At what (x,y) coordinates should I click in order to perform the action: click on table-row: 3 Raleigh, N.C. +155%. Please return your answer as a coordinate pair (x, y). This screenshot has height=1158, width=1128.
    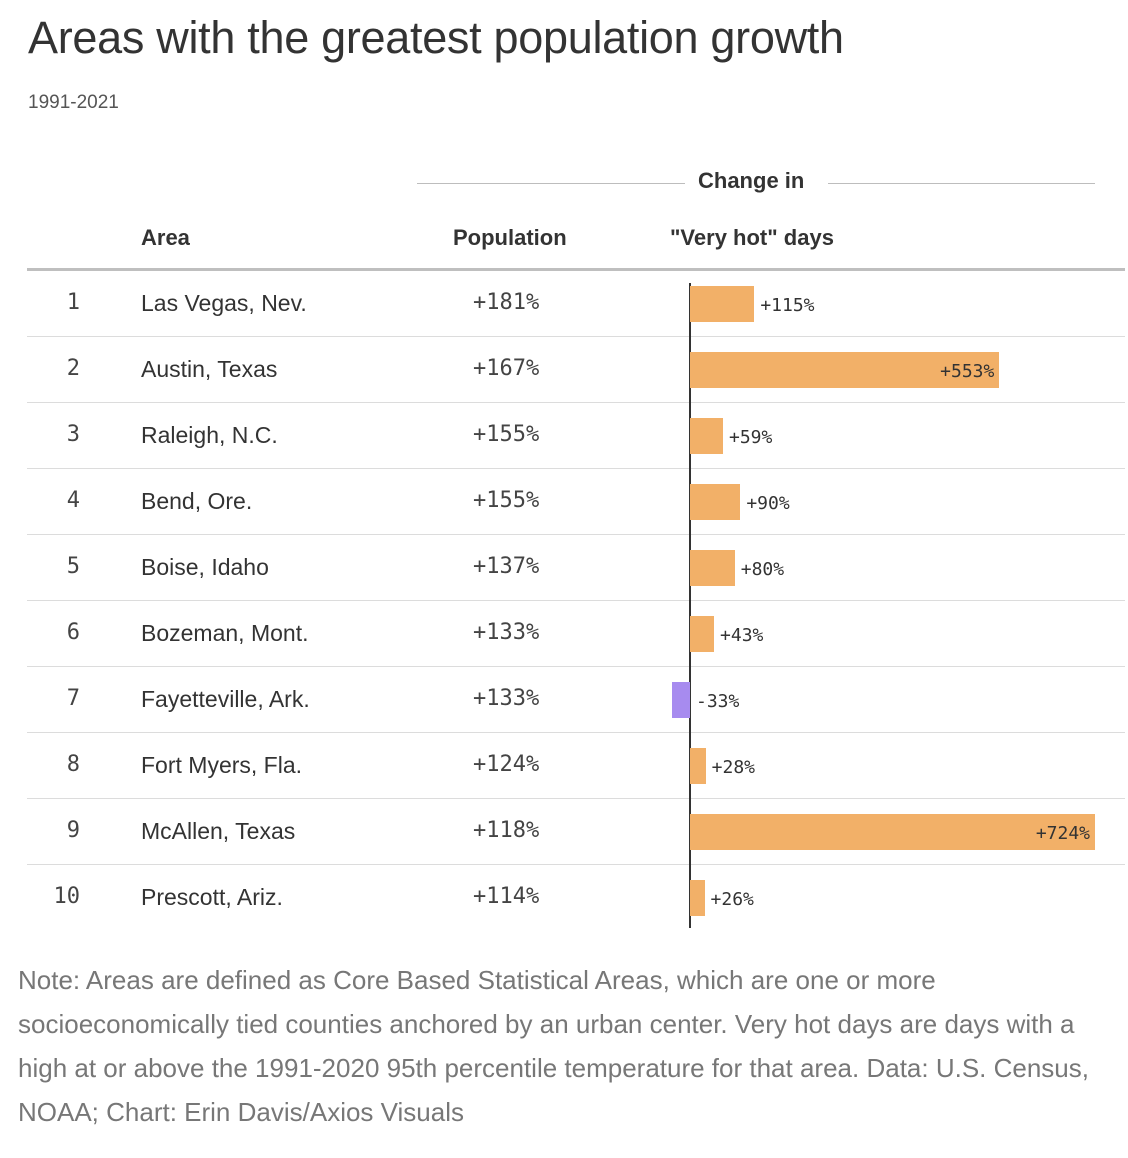
    Looking at the image, I should click on (576, 436).